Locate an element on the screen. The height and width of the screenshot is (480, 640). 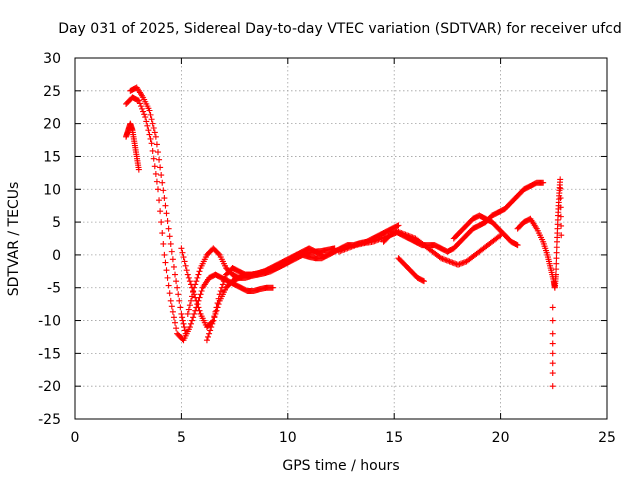
y-tick-label: -25 is located at coordinates (49, 420).